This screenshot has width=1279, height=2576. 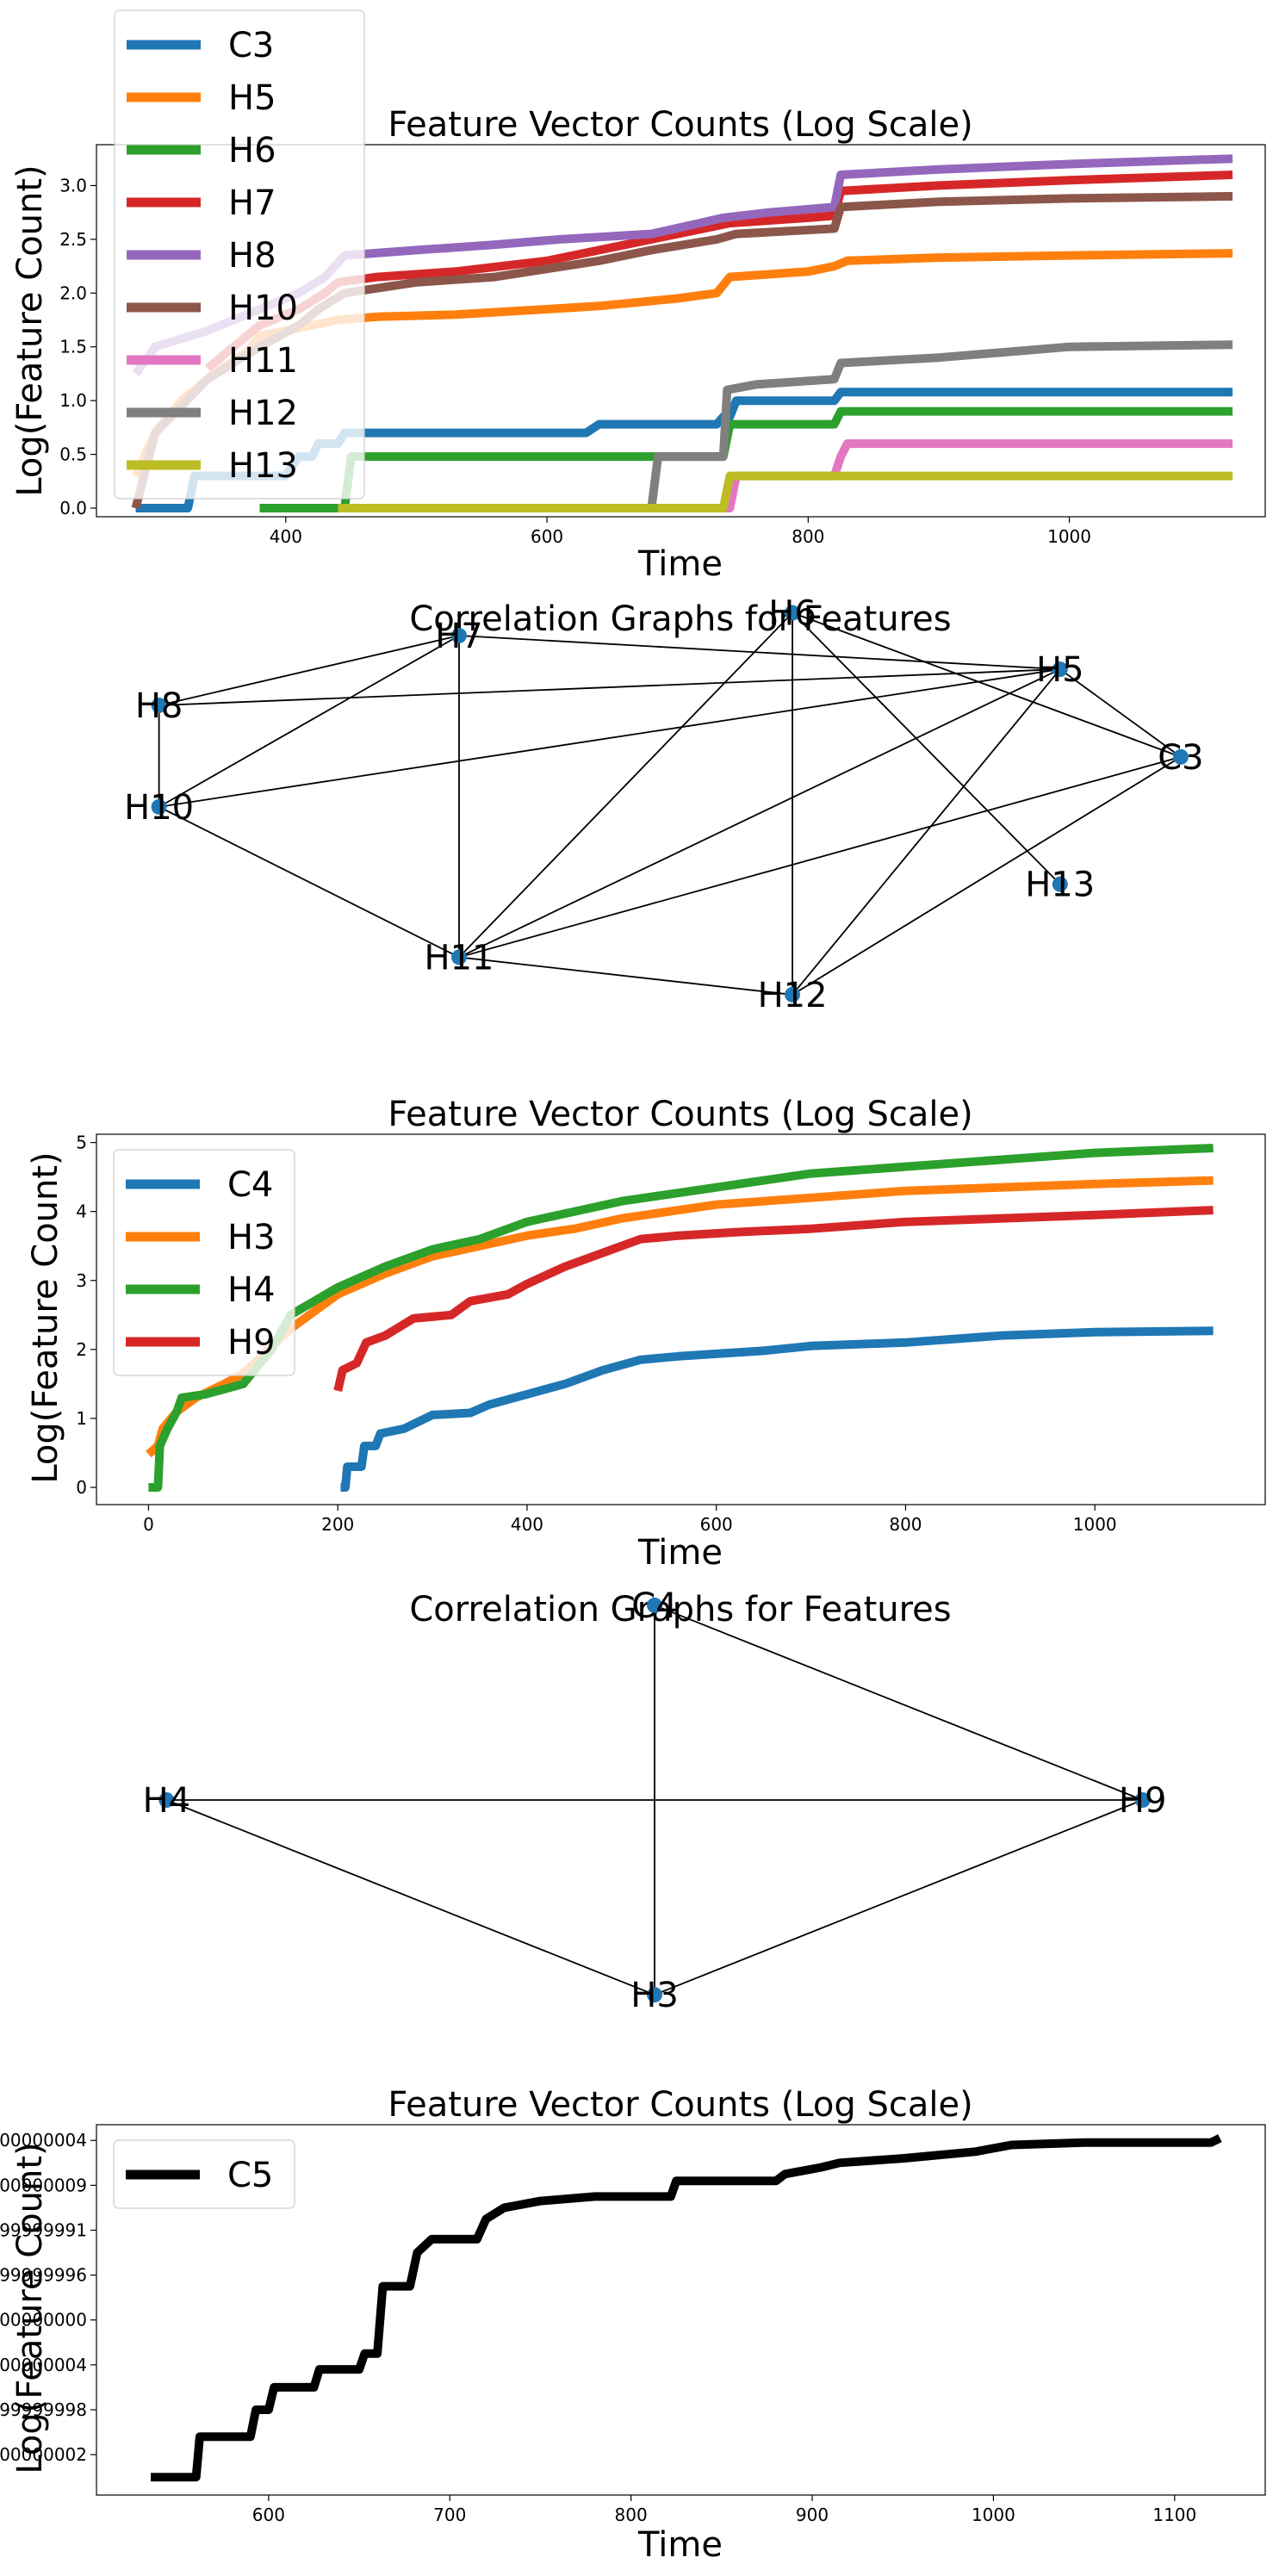 I want to click on panel-2-node-label-c3: C3, so click(x=1180, y=758).